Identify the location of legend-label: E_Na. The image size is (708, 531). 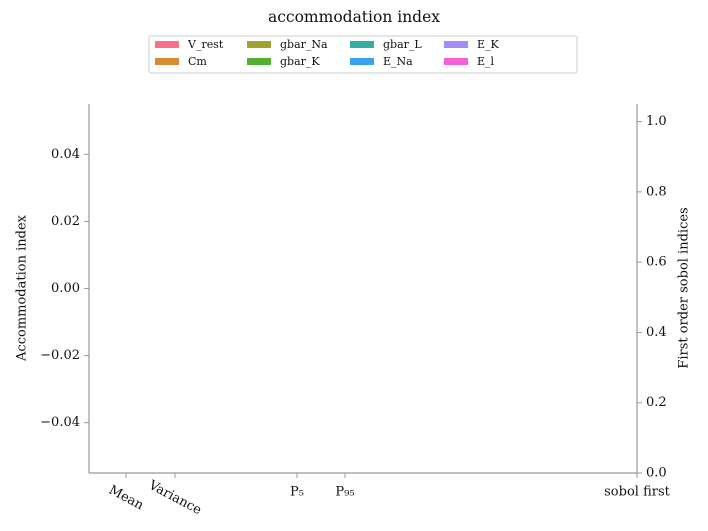
(398, 61).